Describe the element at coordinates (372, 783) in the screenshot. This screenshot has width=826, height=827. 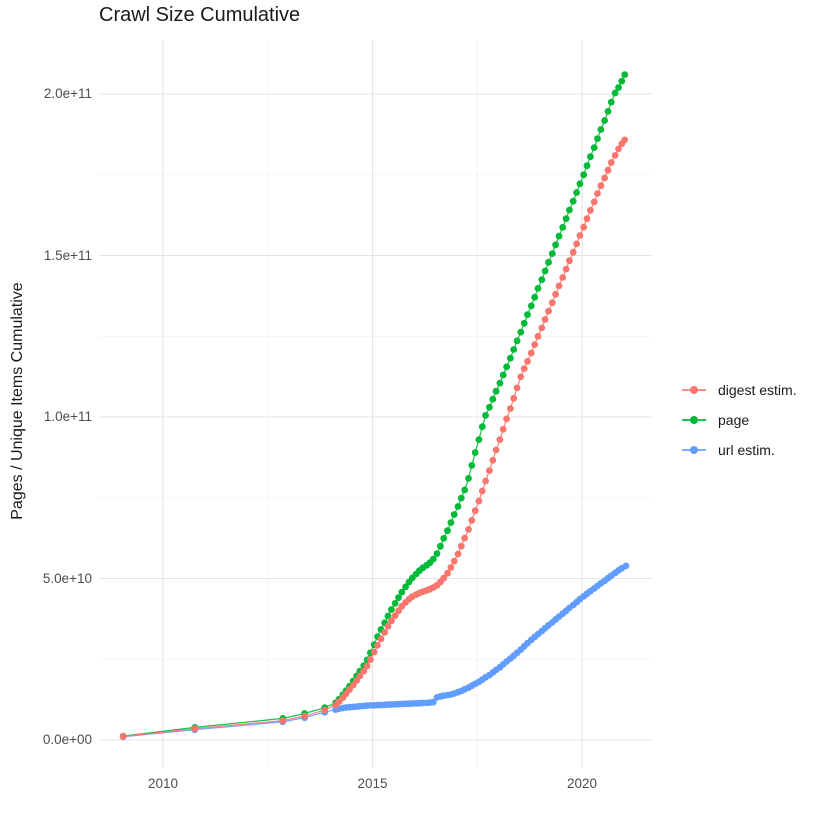
I see `x-tick-label: 2015` at that location.